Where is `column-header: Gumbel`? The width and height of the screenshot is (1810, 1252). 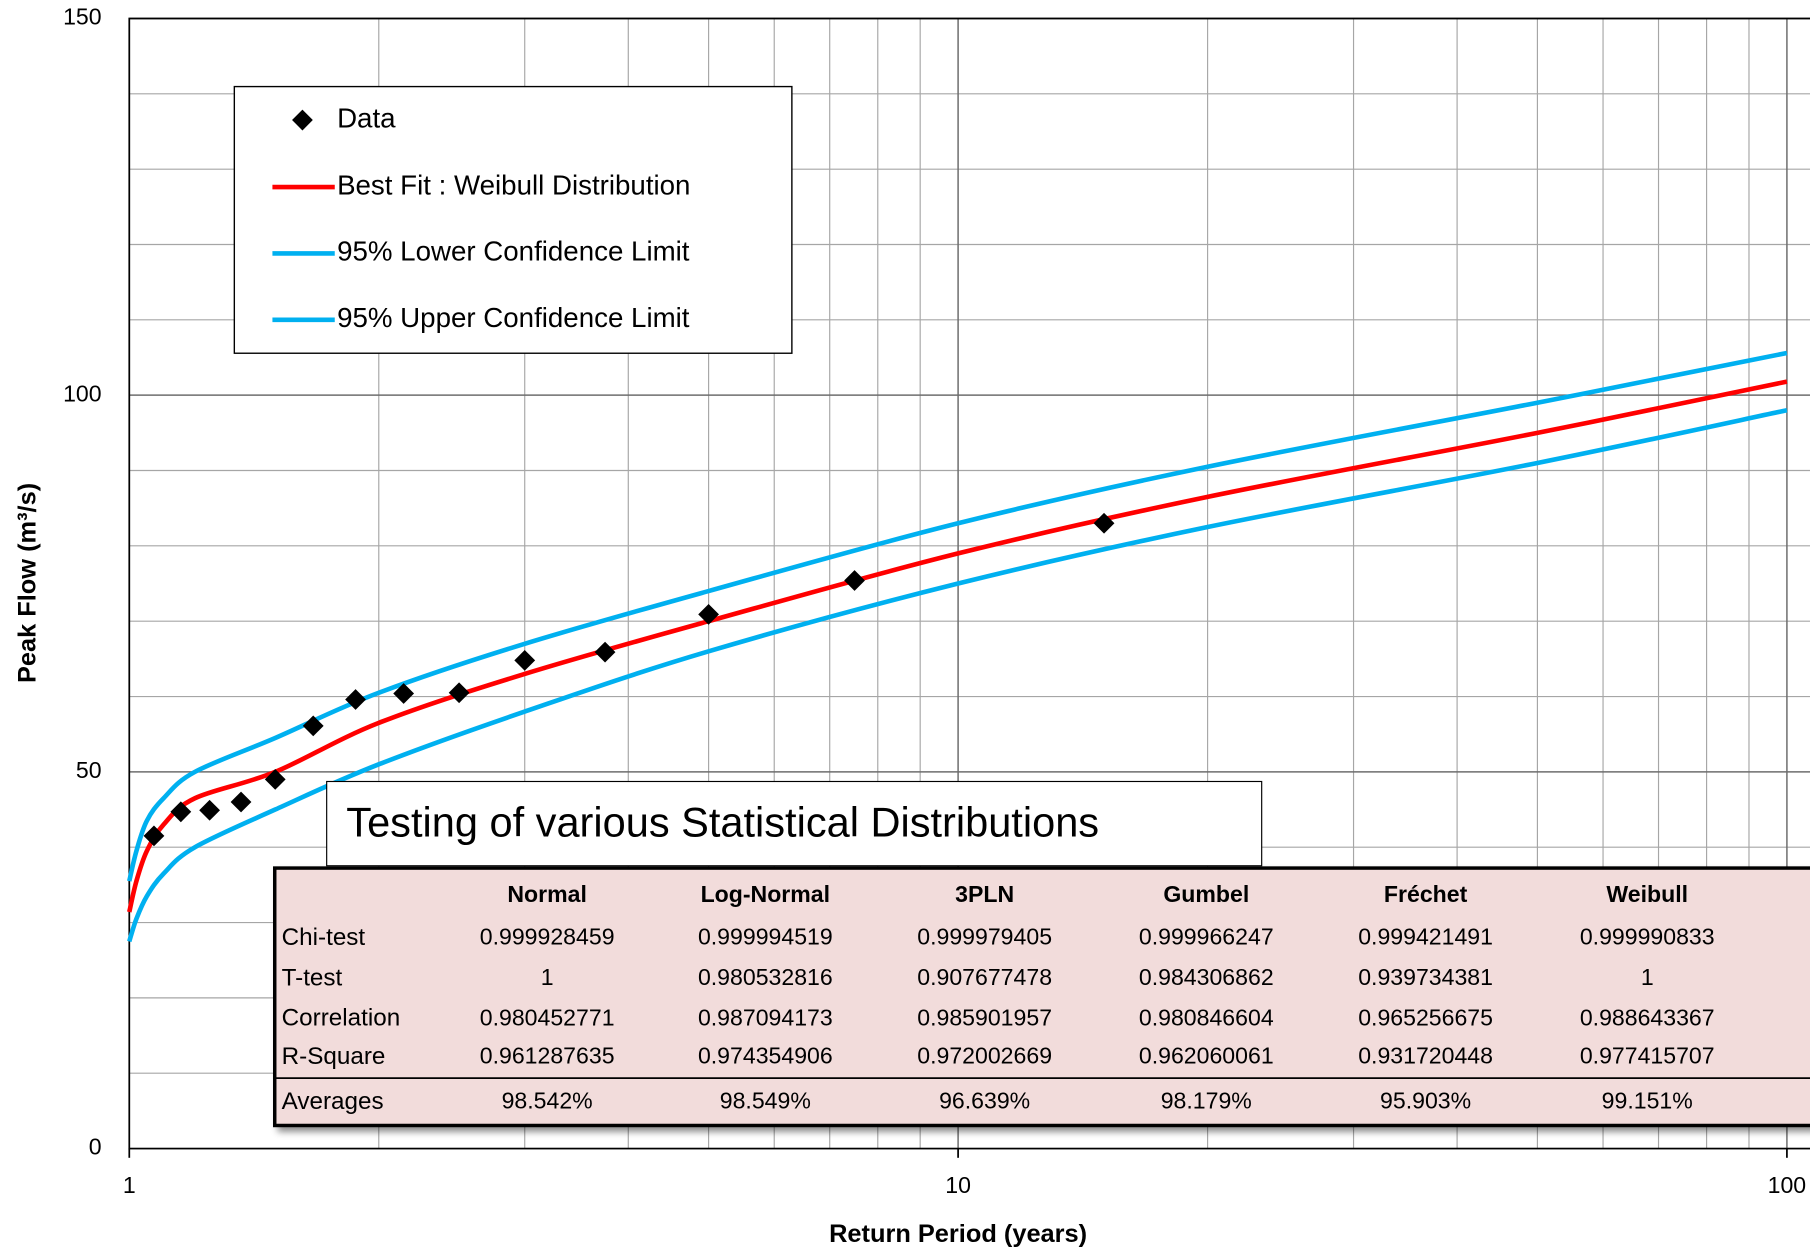
column-header: Gumbel is located at coordinates (1206, 894).